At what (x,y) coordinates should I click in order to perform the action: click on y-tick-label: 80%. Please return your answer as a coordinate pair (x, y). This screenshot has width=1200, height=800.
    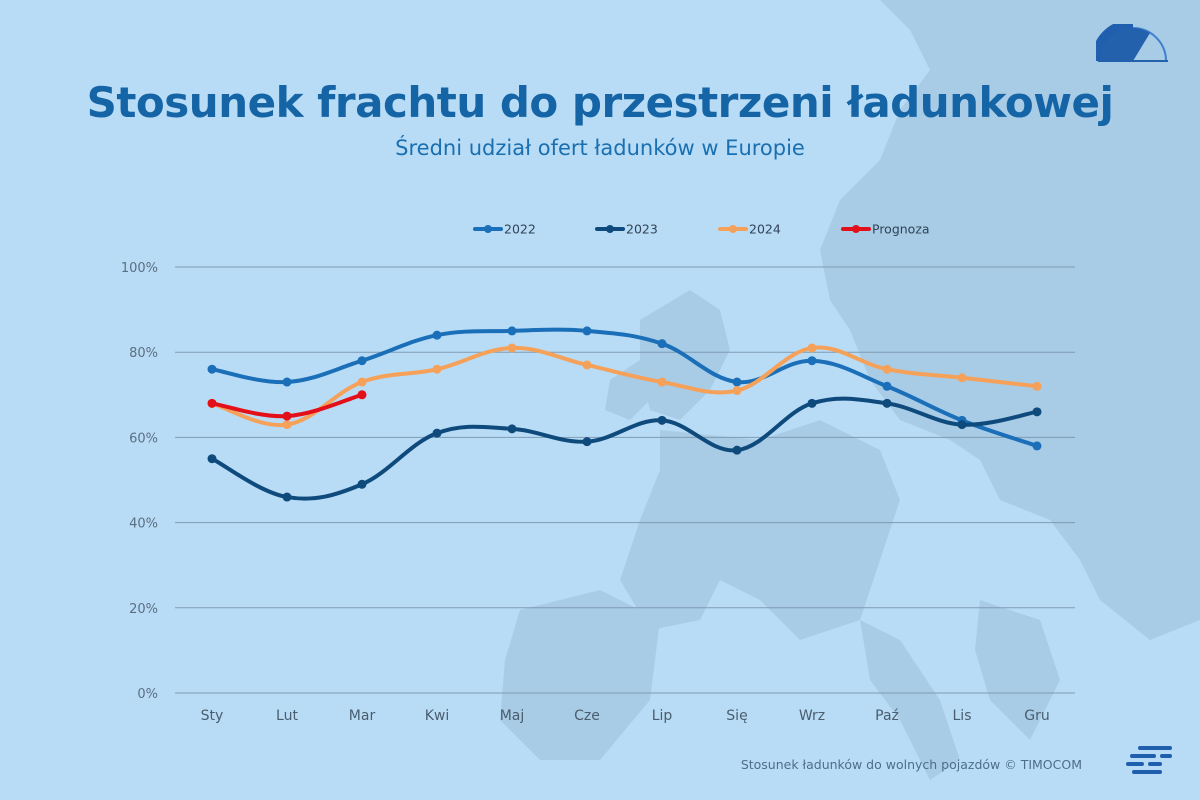
    Looking at the image, I should click on (143, 353).